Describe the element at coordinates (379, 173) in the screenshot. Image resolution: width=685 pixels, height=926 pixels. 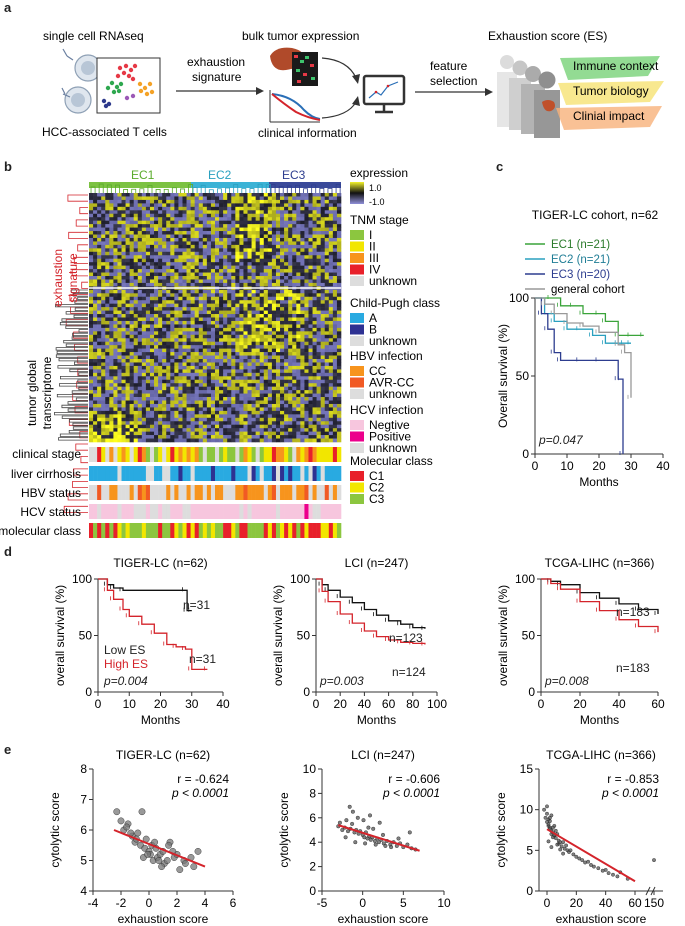
I see `legend-expression-title: expression` at that location.